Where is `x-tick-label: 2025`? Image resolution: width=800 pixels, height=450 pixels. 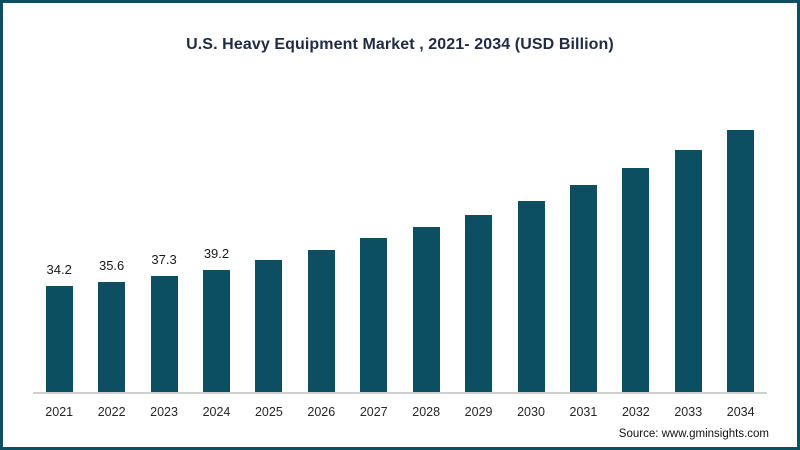
x-tick-label: 2025 is located at coordinates (268, 412).